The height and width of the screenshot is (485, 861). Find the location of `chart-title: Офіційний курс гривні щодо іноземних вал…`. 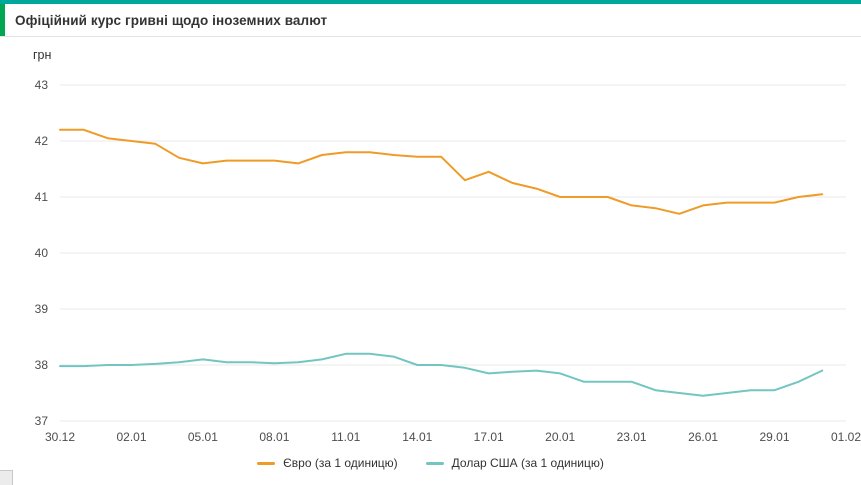

chart-title: Офіційний курс гривні щодо іноземних вал… is located at coordinates (171, 20).